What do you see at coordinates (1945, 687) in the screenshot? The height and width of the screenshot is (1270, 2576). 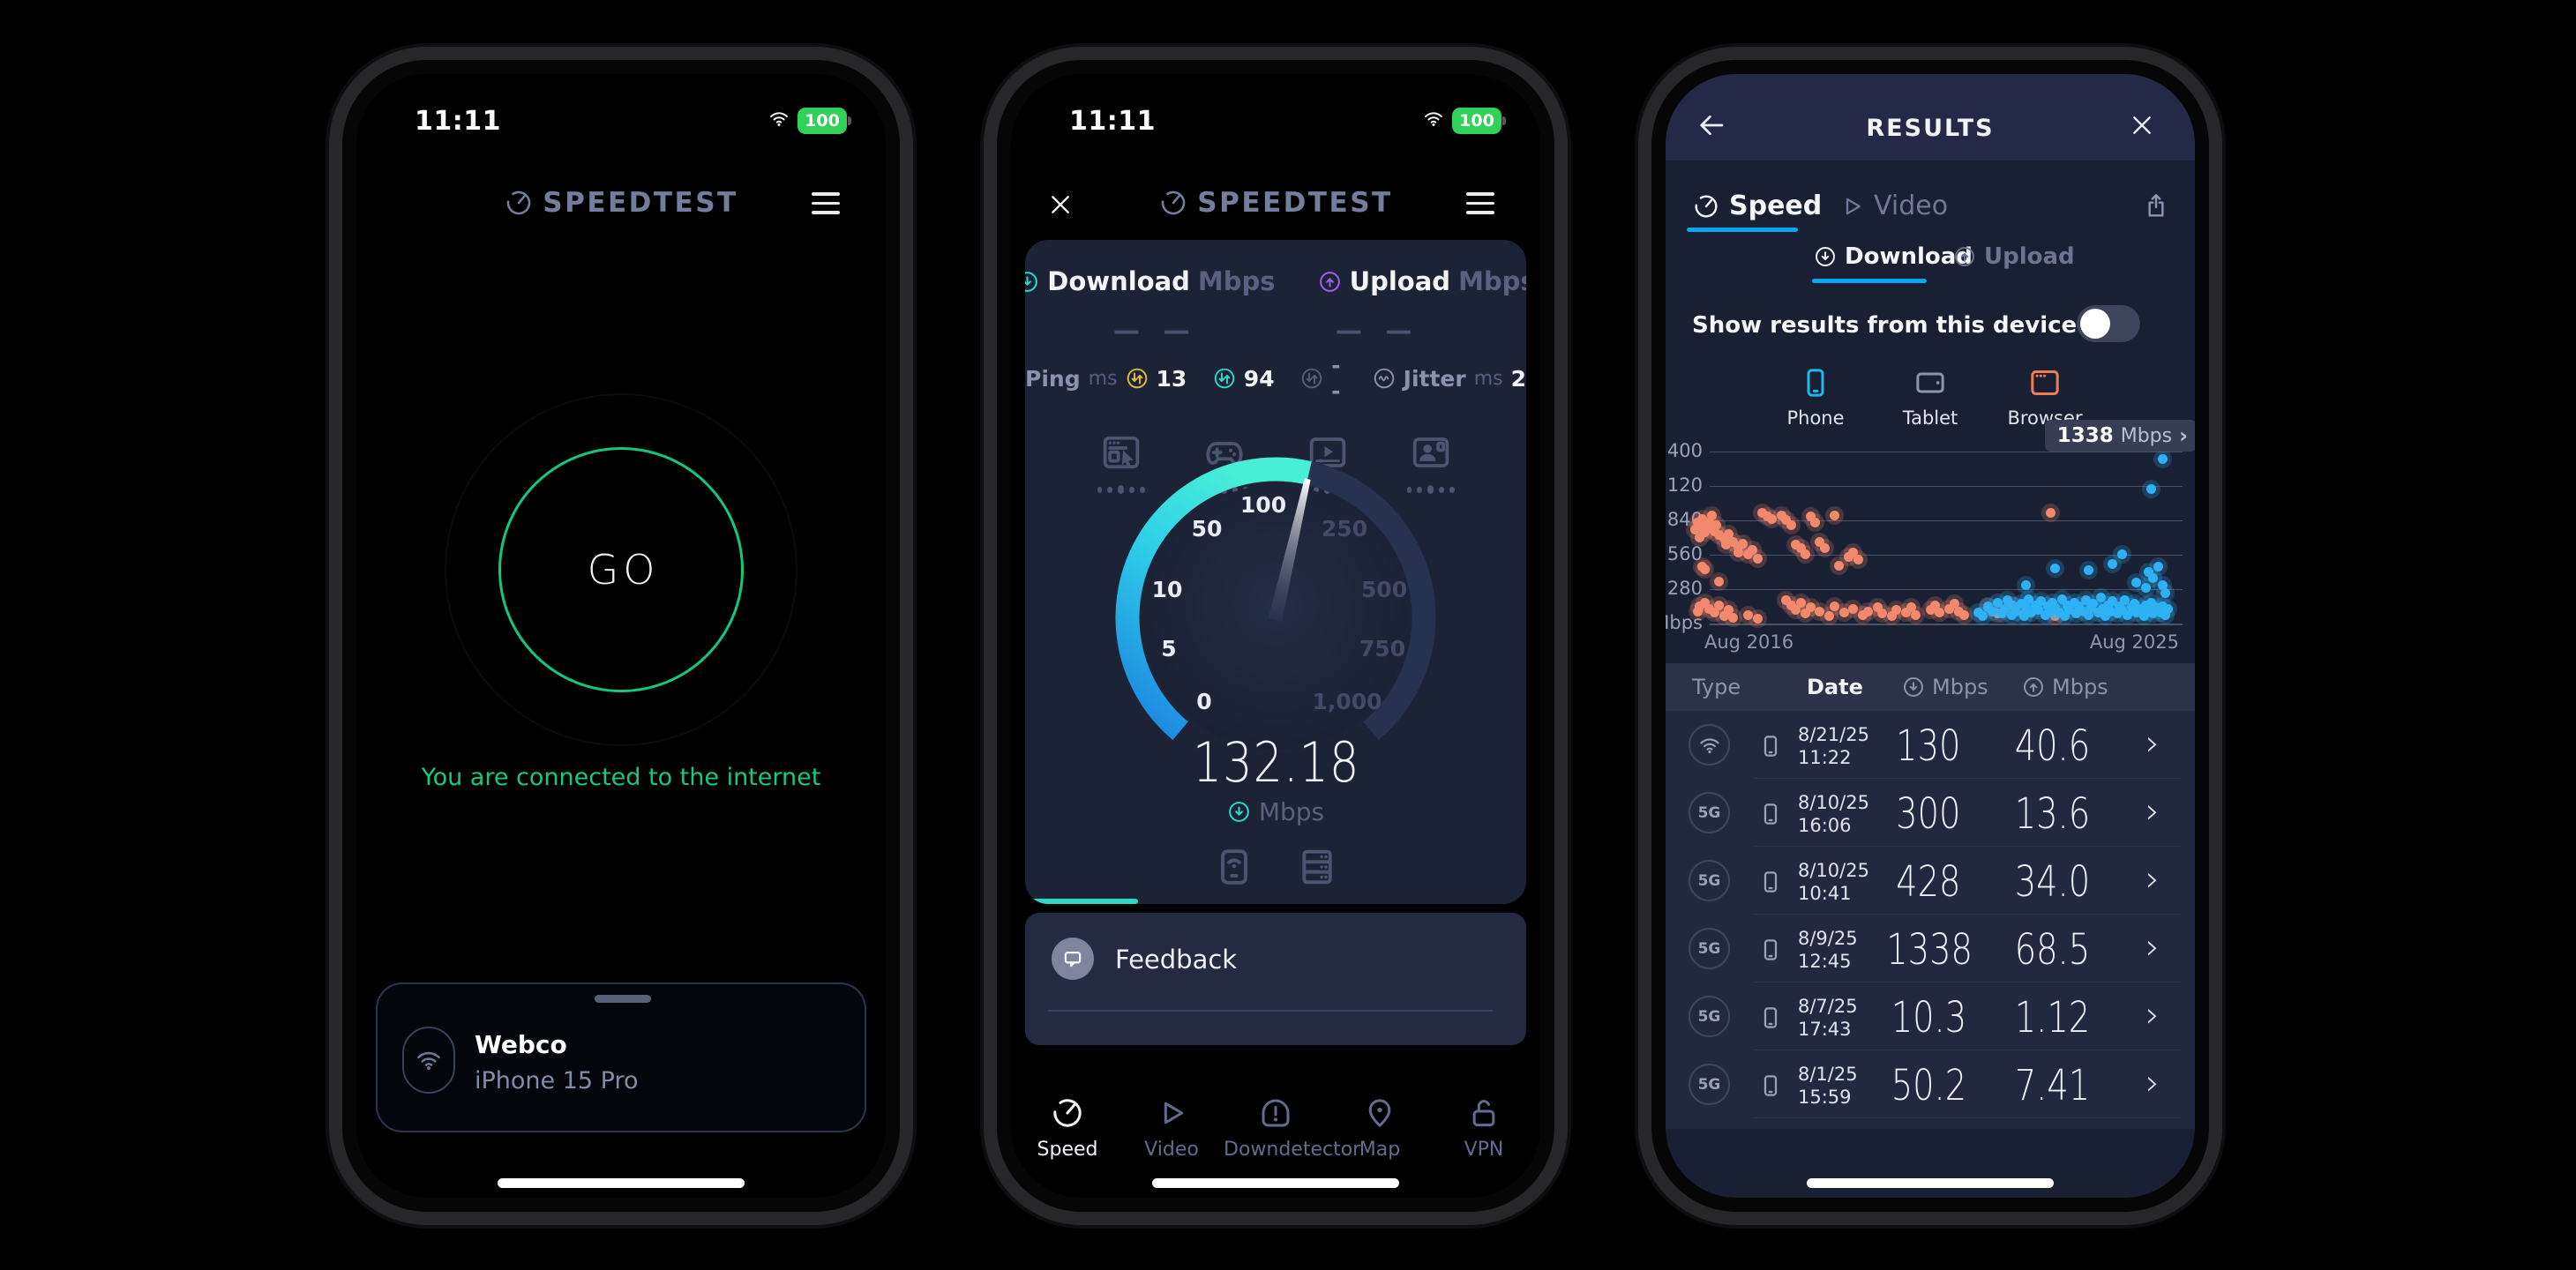 I see `col-download: Mbps` at bounding box center [1945, 687].